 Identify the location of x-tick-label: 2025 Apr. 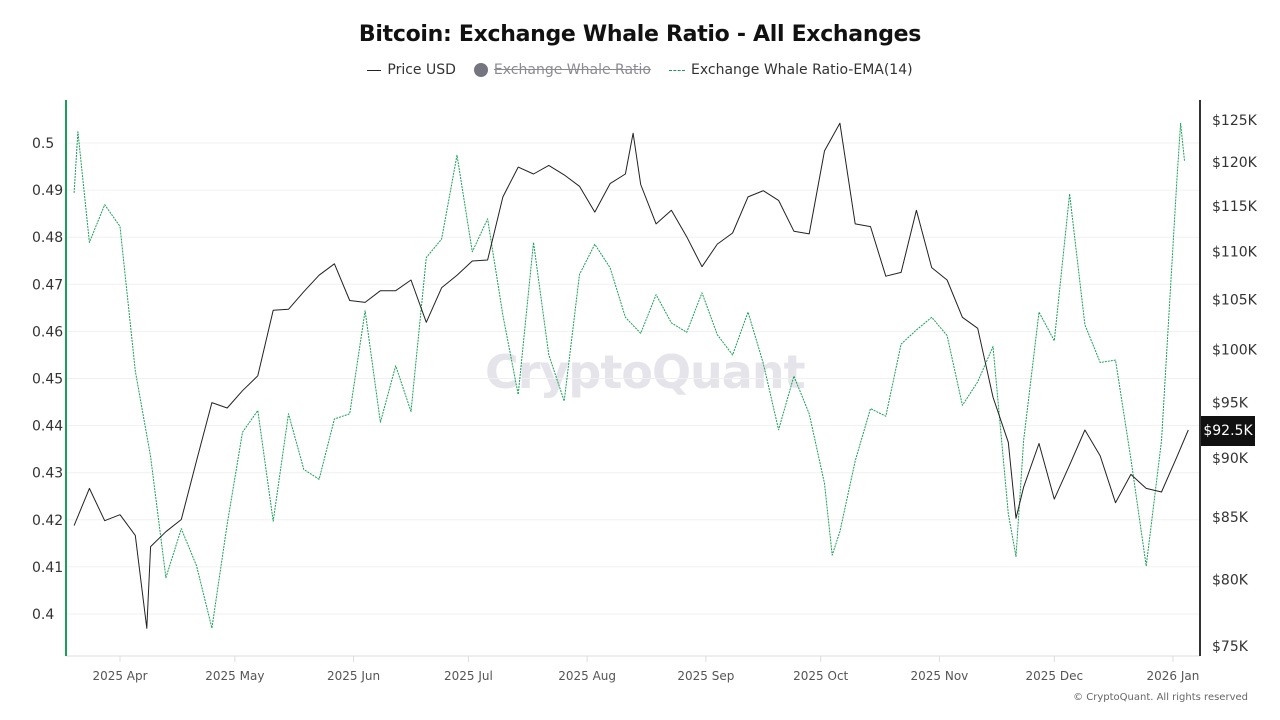
(119, 676).